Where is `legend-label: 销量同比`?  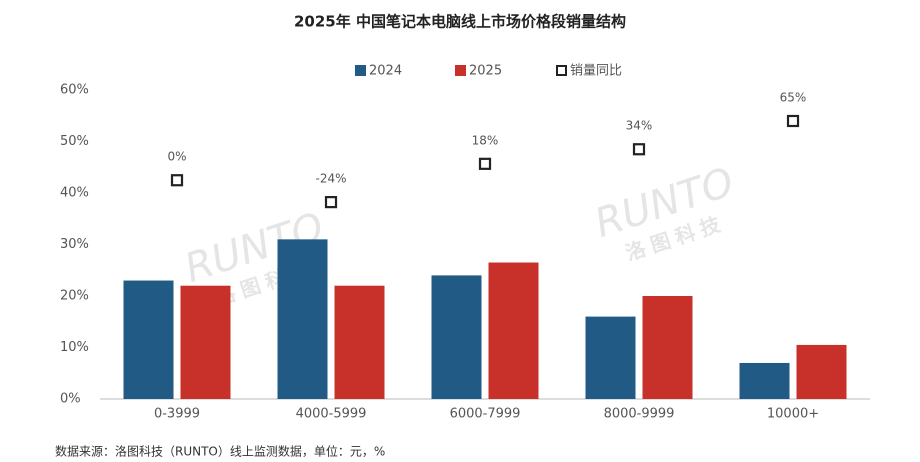
legend-label: 销量同比 is located at coordinates (596, 71).